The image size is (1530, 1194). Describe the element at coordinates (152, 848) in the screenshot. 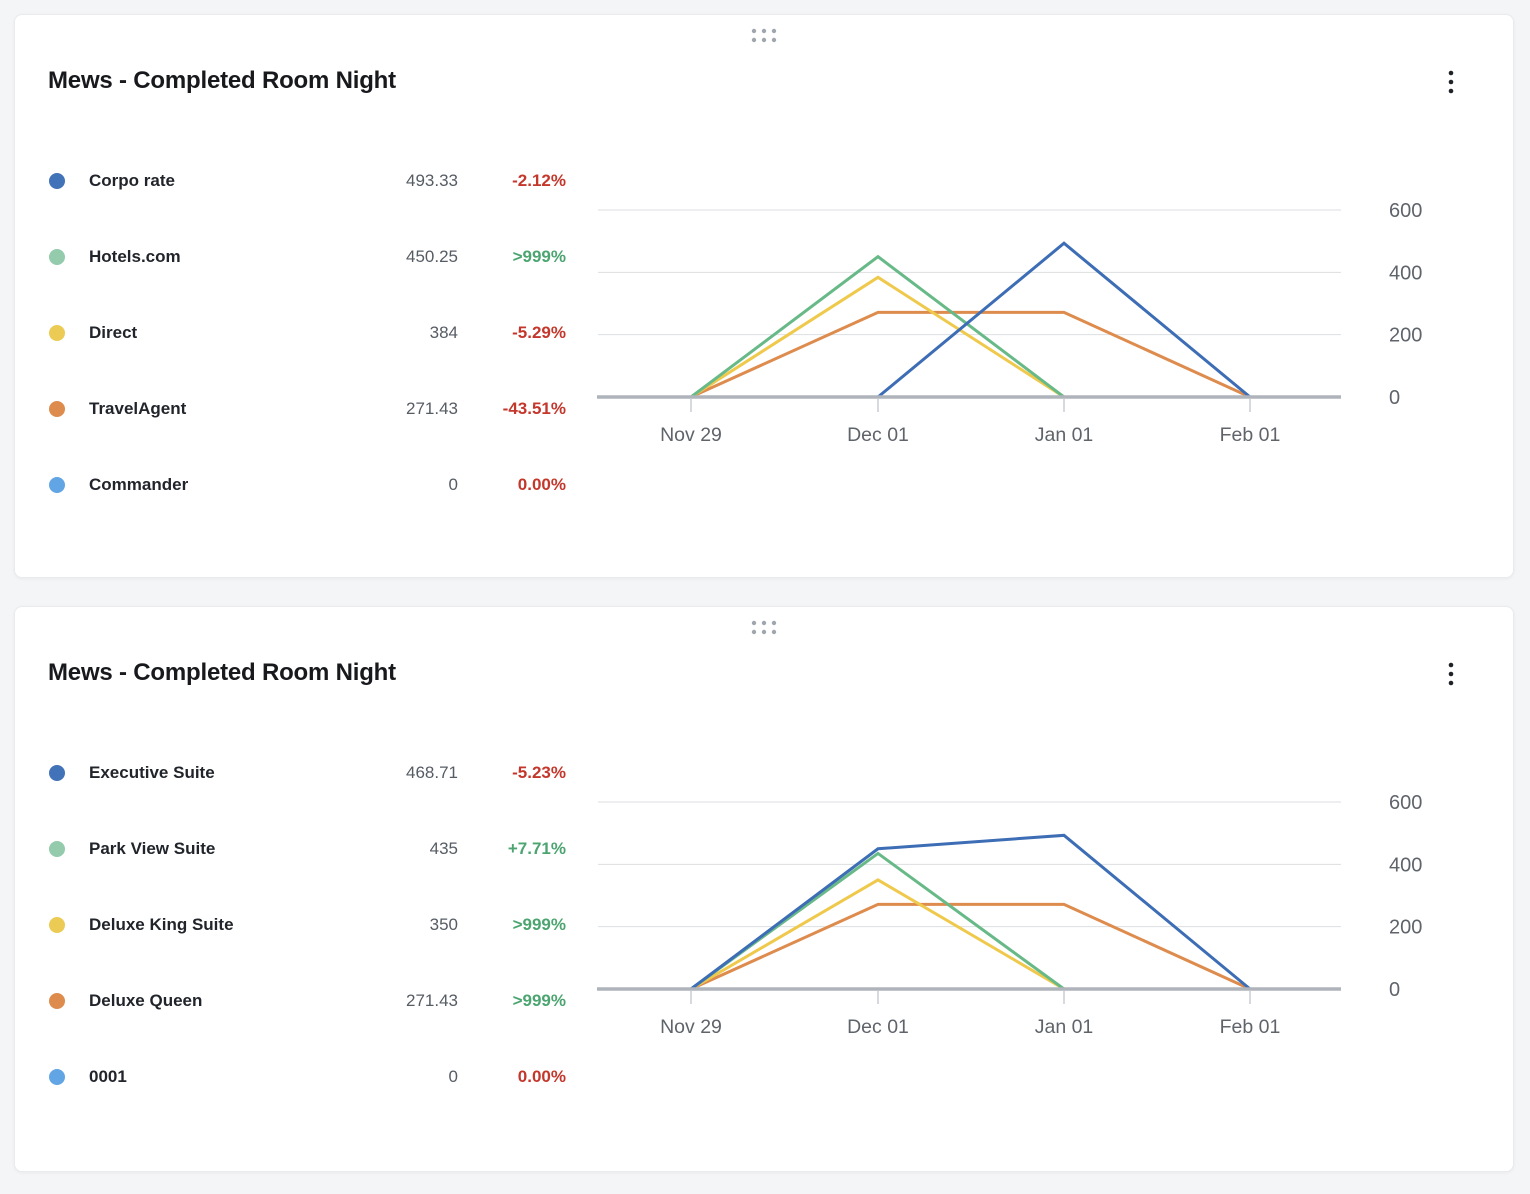

I see `series-label: Park View Suite` at that location.